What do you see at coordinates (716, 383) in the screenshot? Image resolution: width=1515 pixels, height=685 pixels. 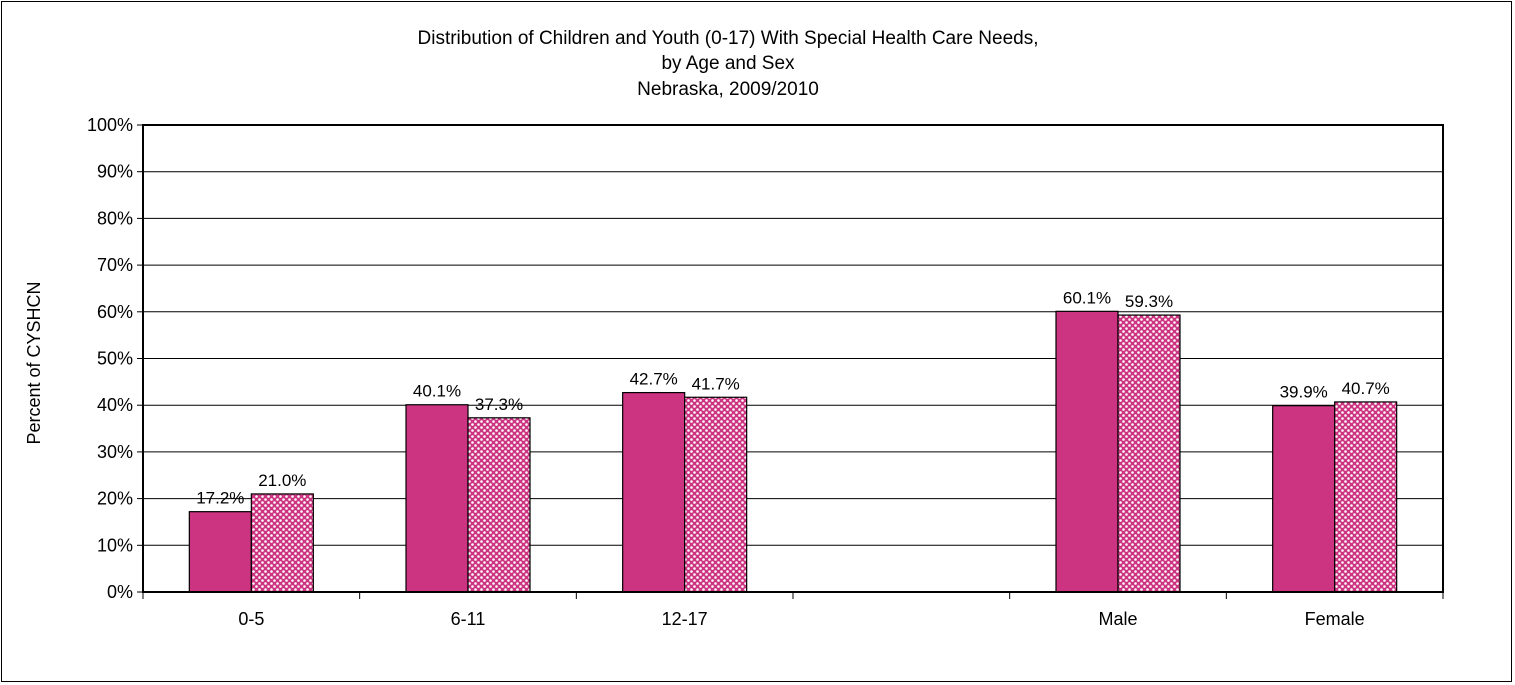 I see `data-label: 41.7%` at bounding box center [716, 383].